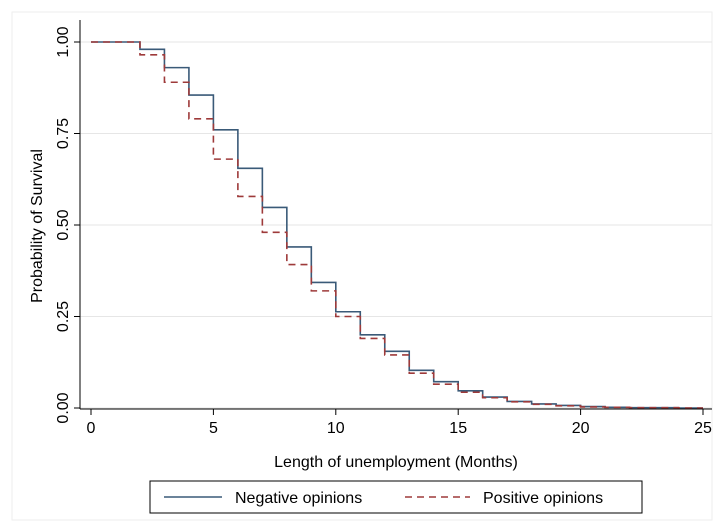 This screenshot has width=720, height=531. I want to click on legend-box, so click(396, 497).